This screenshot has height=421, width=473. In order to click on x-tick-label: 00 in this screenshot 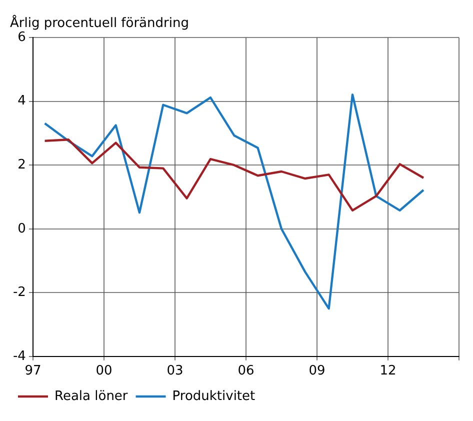, I will do `click(104, 371)`.